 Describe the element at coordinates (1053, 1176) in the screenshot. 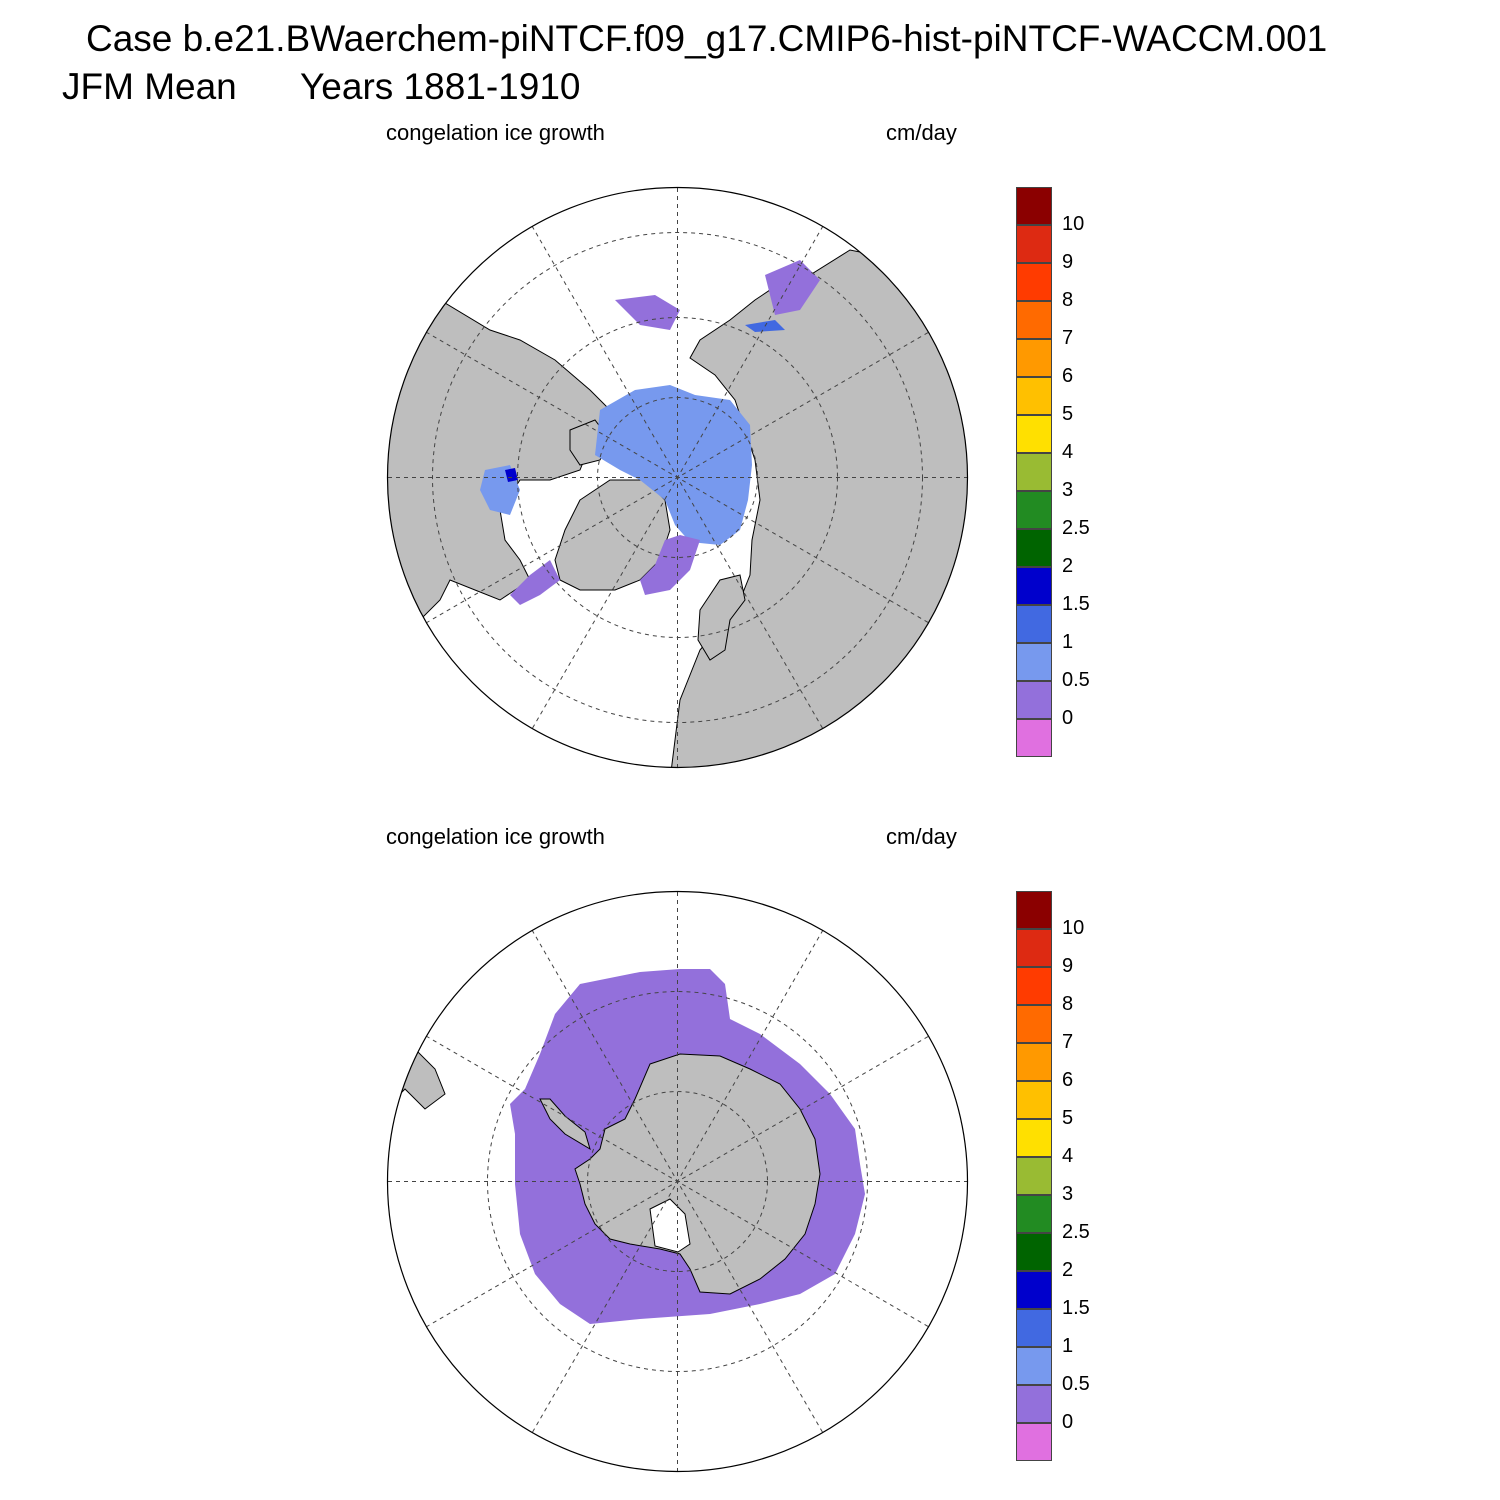

I see `south-colorbar: 10 9 8 7 6 5 4 3 2.5 2 1.5 1 0.5 0` at that location.